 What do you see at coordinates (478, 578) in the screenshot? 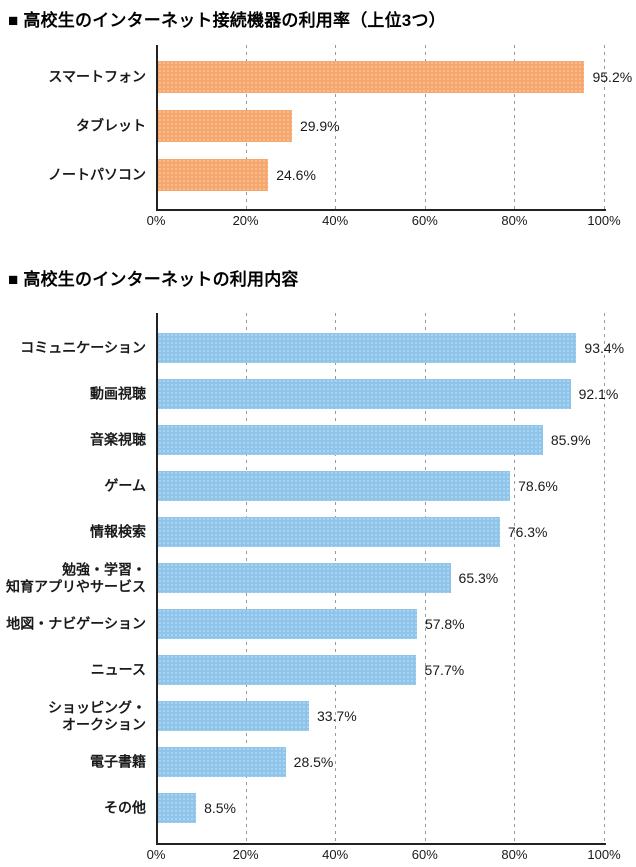
I see `value-label: 65.3%` at bounding box center [478, 578].